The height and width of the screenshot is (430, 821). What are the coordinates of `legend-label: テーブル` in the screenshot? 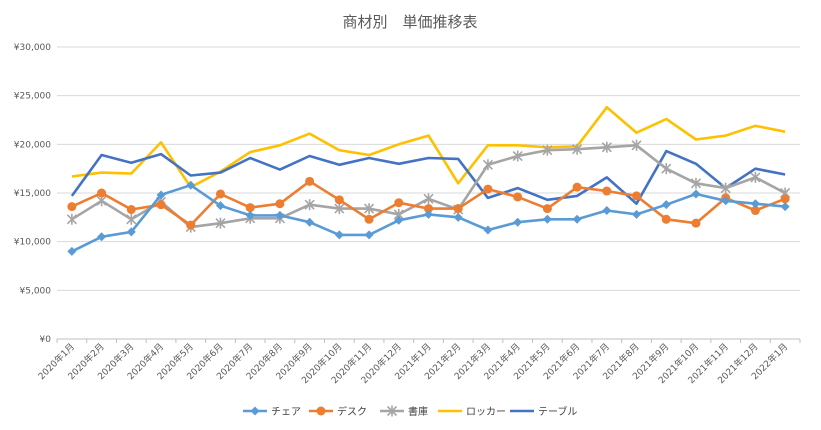 It's located at (557, 411).